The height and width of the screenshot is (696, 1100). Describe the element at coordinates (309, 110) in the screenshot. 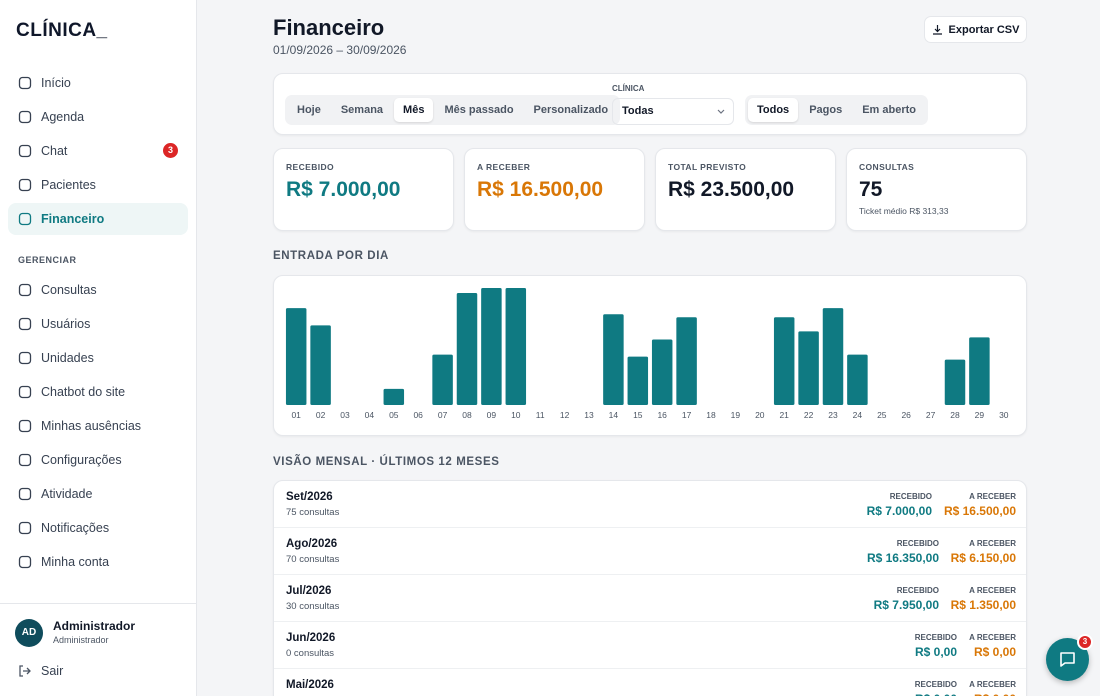

I see `tab: Hoje` at that location.